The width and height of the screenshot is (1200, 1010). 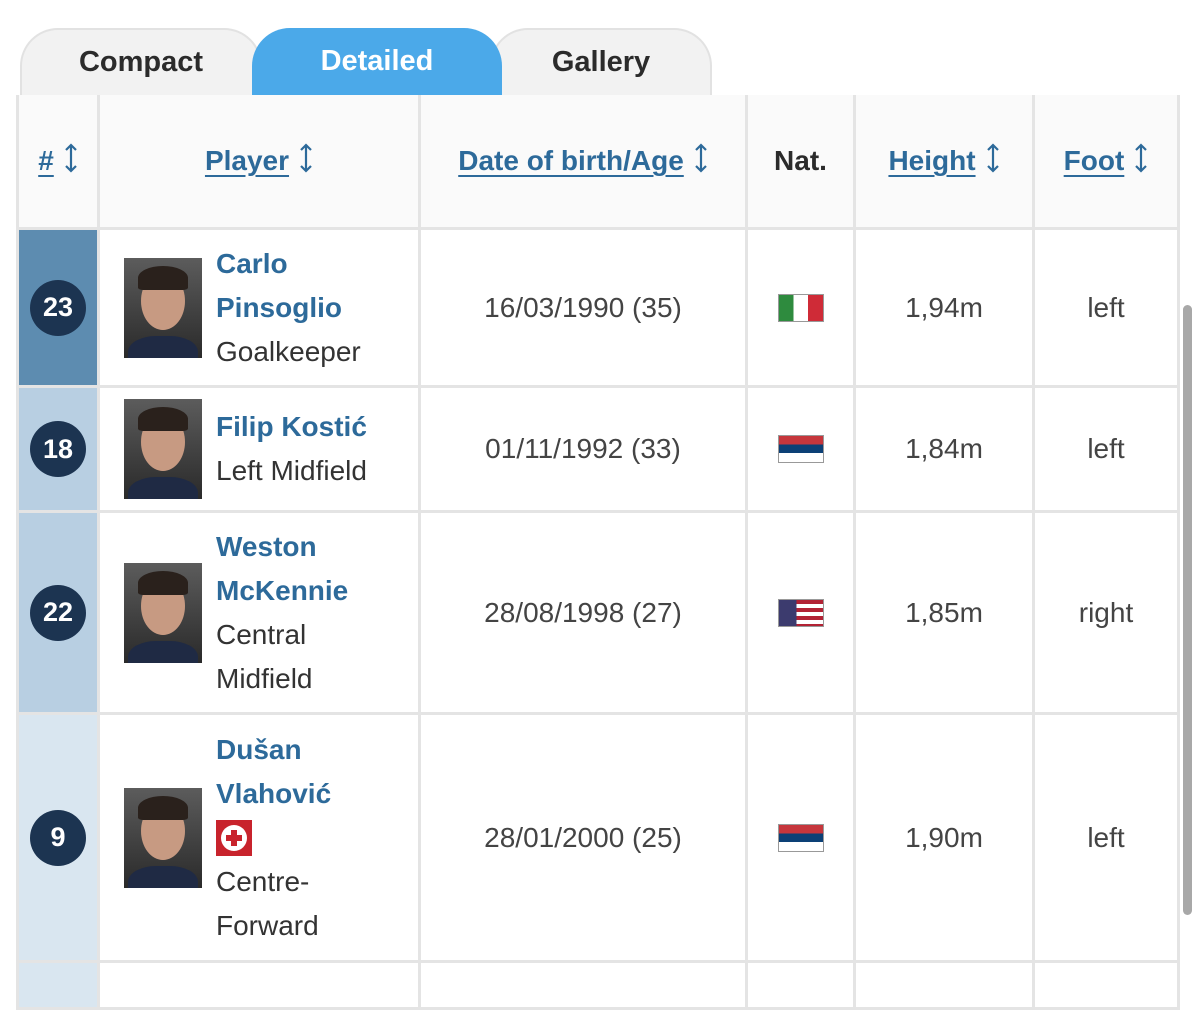 I want to click on dob-cell: 28/01/2000 (25), so click(x=584, y=839).